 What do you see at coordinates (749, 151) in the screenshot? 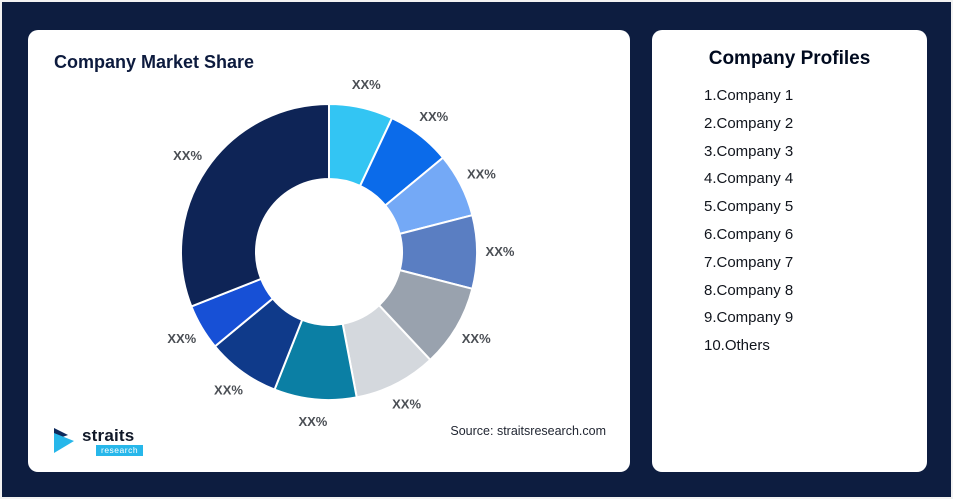
I see `list-item: 3.Company 3` at bounding box center [749, 151].